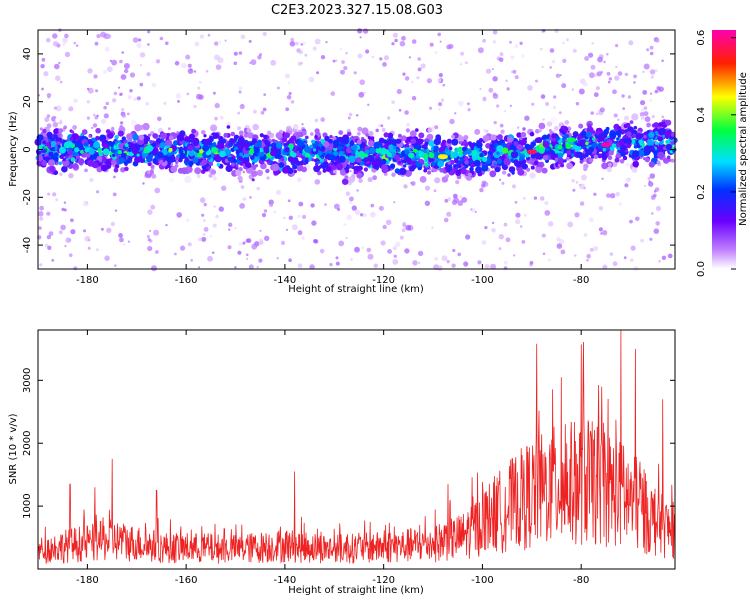  What do you see at coordinates (482, 580) in the screenshot?
I see `x-tick-label: -100` at bounding box center [482, 580].